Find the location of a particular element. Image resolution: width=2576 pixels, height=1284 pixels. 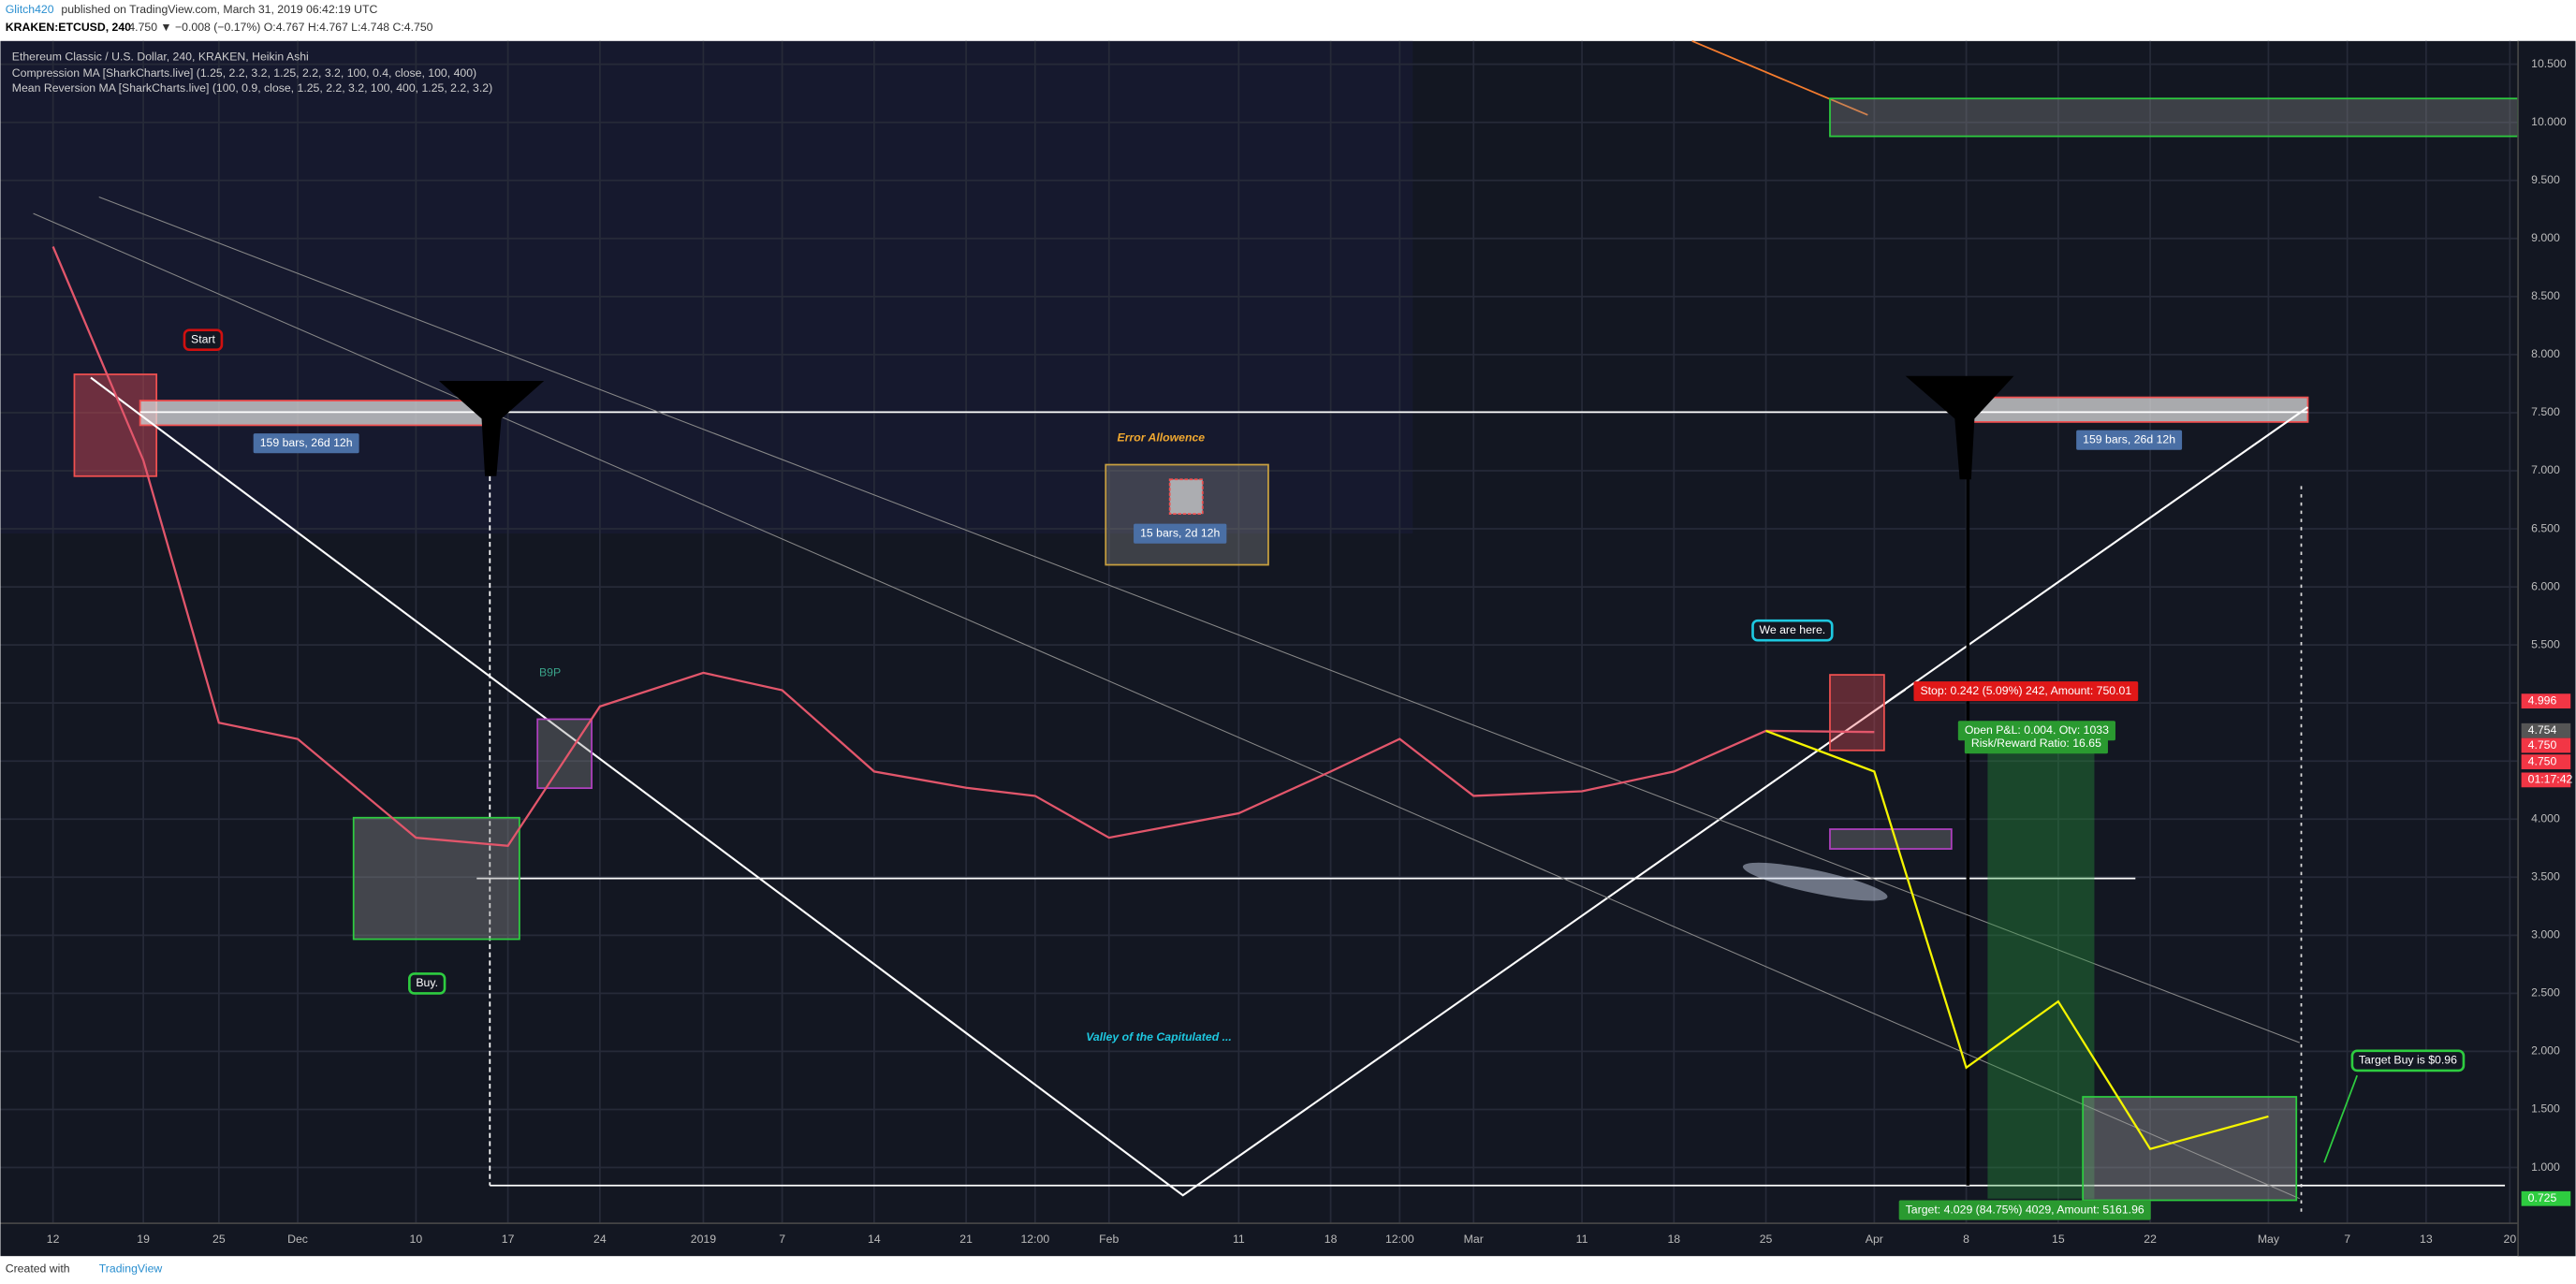

price-badge-label: 4.996 is located at coordinates (2542, 700).